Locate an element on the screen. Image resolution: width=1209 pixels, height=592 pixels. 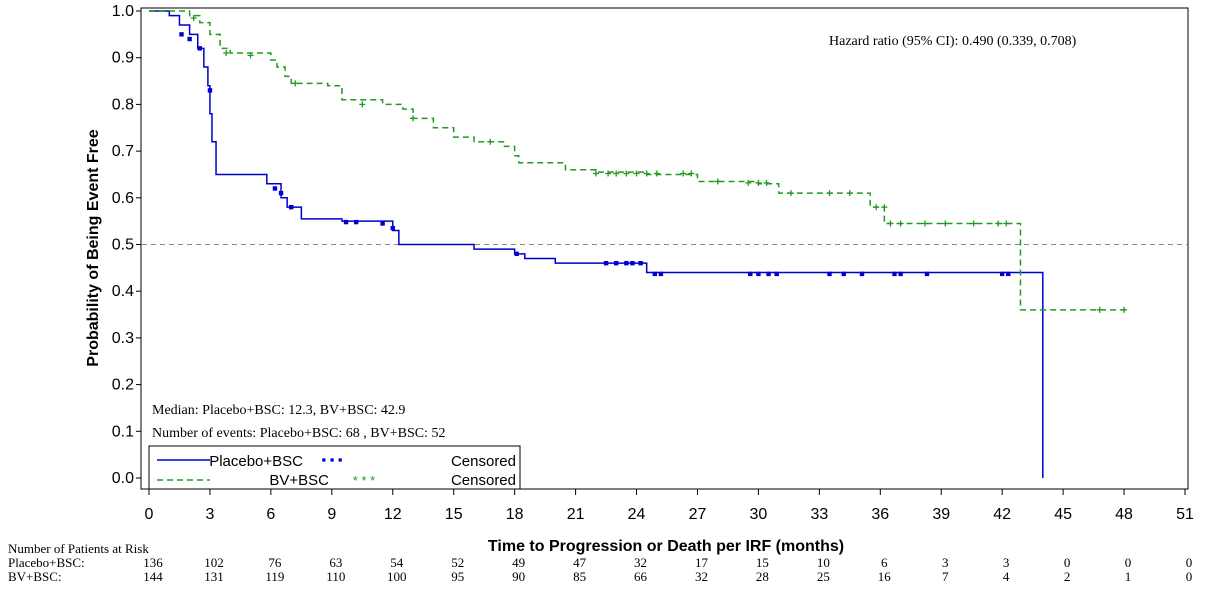
x-tick-label: 27 is located at coordinates (698, 514).